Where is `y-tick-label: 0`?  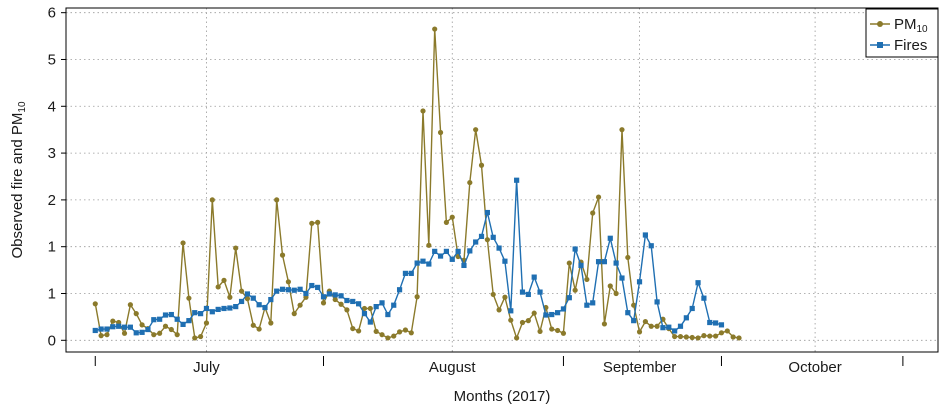
y-tick-label: 0 is located at coordinates (52, 340).